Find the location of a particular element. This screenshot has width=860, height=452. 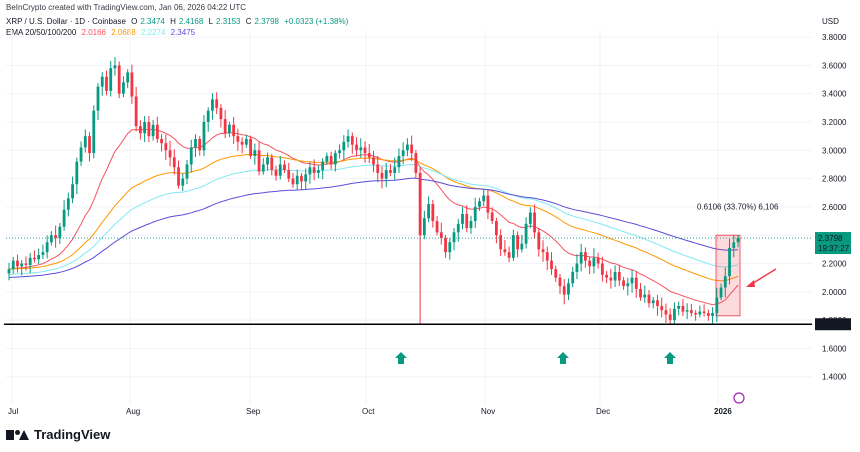

y-tick-label: 2.2000 is located at coordinates (834, 263).